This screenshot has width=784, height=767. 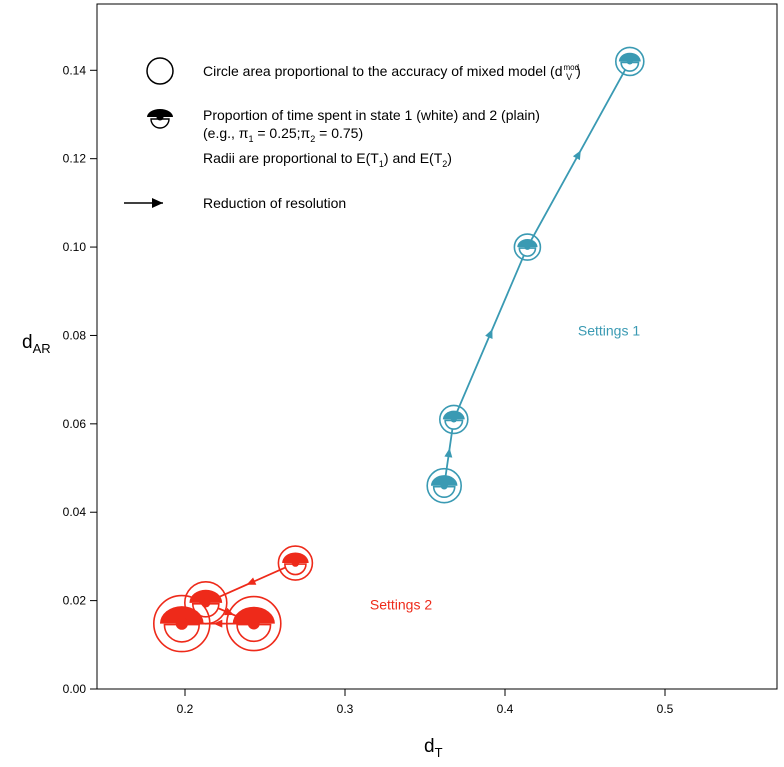 What do you see at coordinates (160, 119) in the screenshot?
I see `legend-proportion-icon` at bounding box center [160, 119].